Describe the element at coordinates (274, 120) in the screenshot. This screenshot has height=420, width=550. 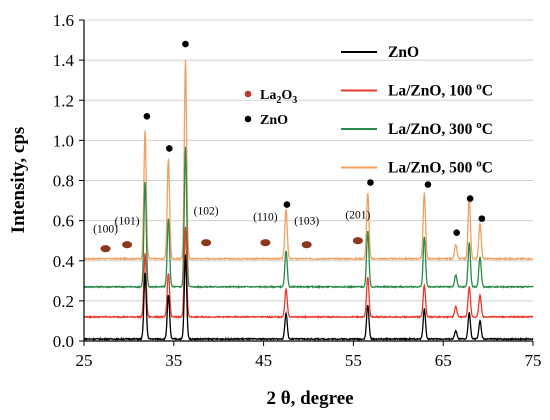
I see `zno-legend-label: ZnO` at that location.